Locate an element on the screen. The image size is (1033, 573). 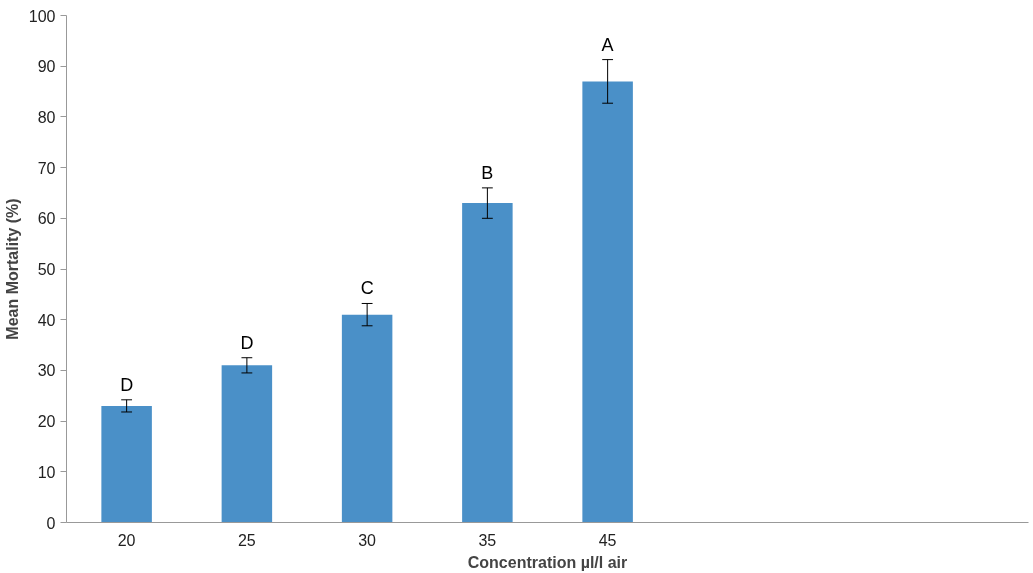
y-tick-label: 100 is located at coordinates (42, 16).